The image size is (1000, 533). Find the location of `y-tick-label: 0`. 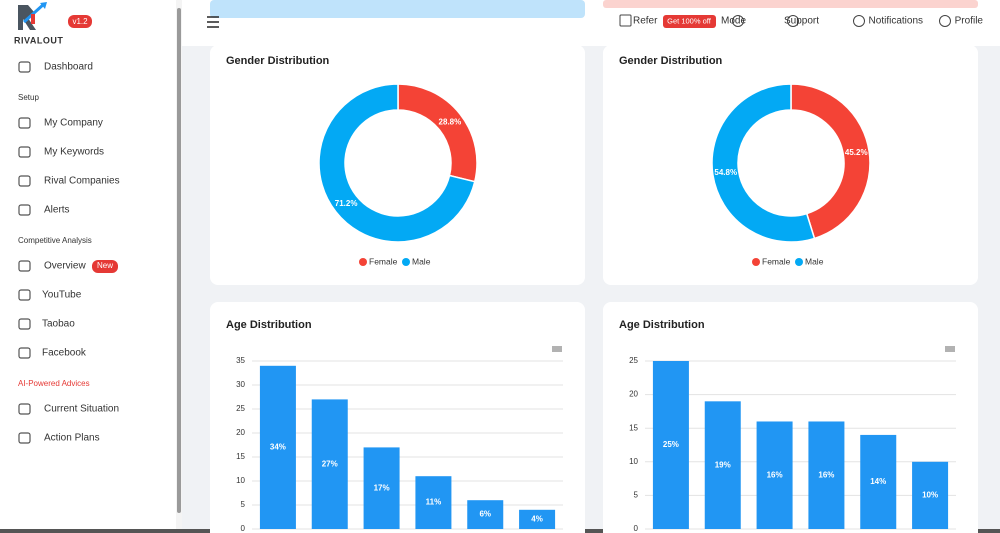

y-tick-label: 0 is located at coordinates (636, 528).